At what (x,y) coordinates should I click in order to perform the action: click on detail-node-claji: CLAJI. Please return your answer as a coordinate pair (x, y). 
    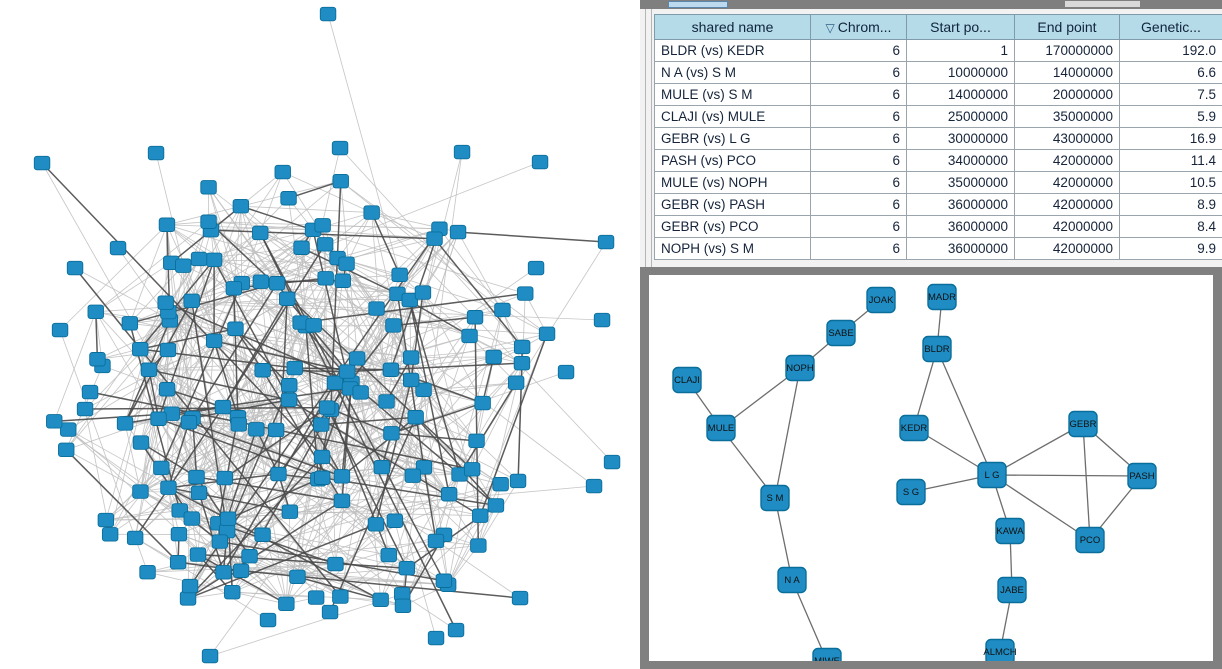
    Looking at the image, I should click on (687, 380).